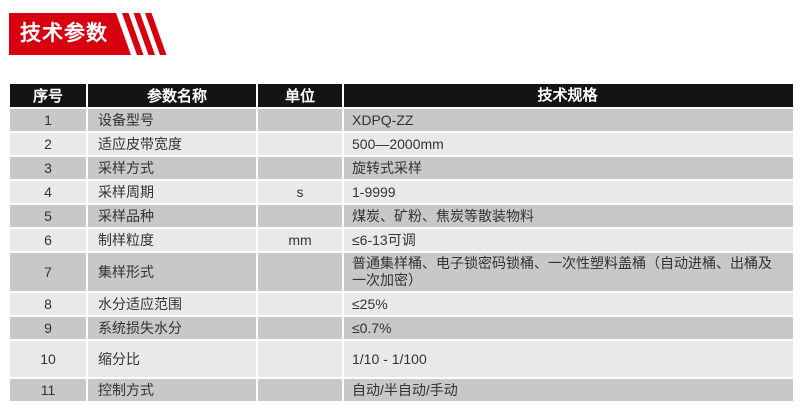 The image size is (800, 409). What do you see at coordinates (172, 304) in the screenshot?
I see `param-name-cell: 水分适应范围` at bounding box center [172, 304].